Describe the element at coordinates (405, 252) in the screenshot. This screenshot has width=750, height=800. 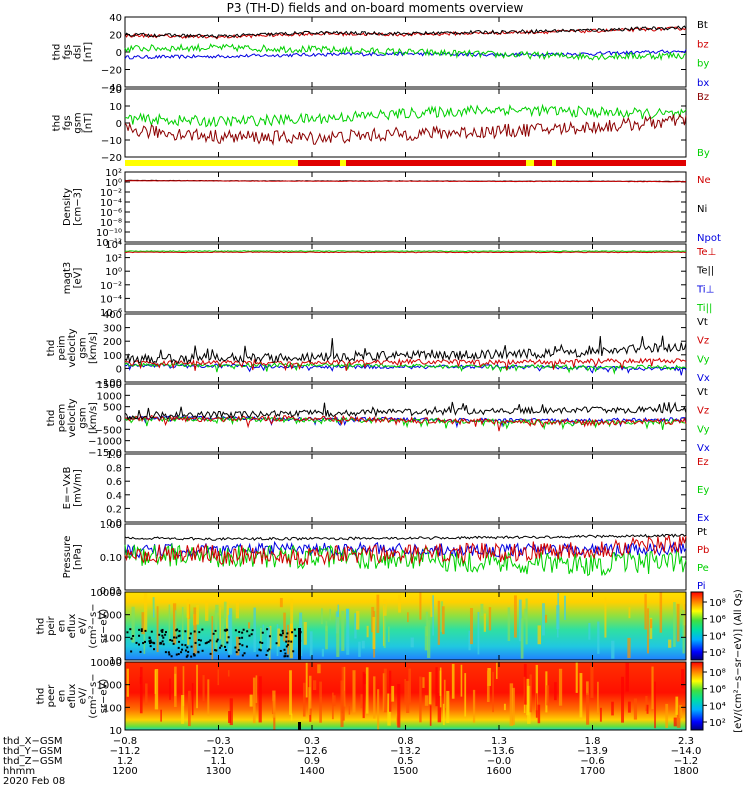
I see `series-temperature-Te⊥` at that location.